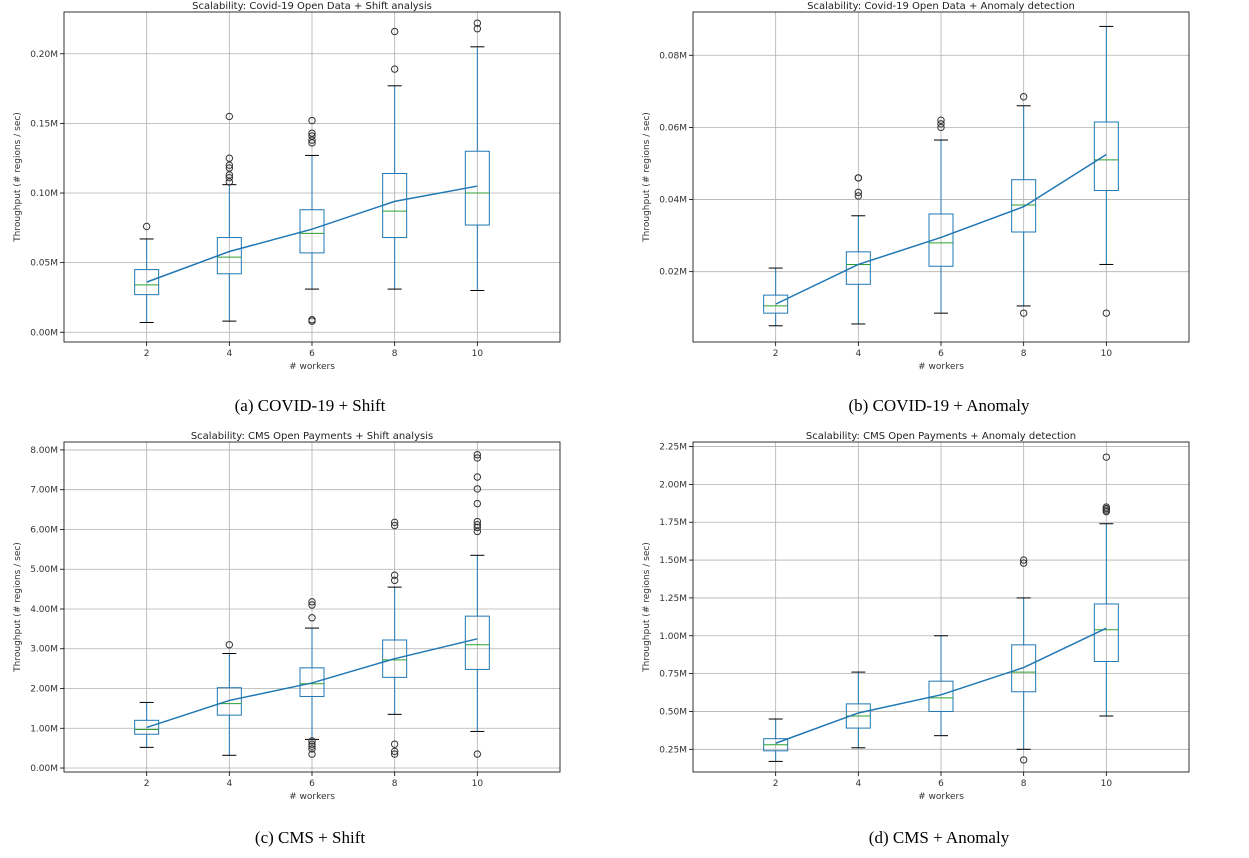  What do you see at coordinates (44, 55) in the screenshot?
I see `y-tick-label: 0.20M` at bounding box center [44, 55].